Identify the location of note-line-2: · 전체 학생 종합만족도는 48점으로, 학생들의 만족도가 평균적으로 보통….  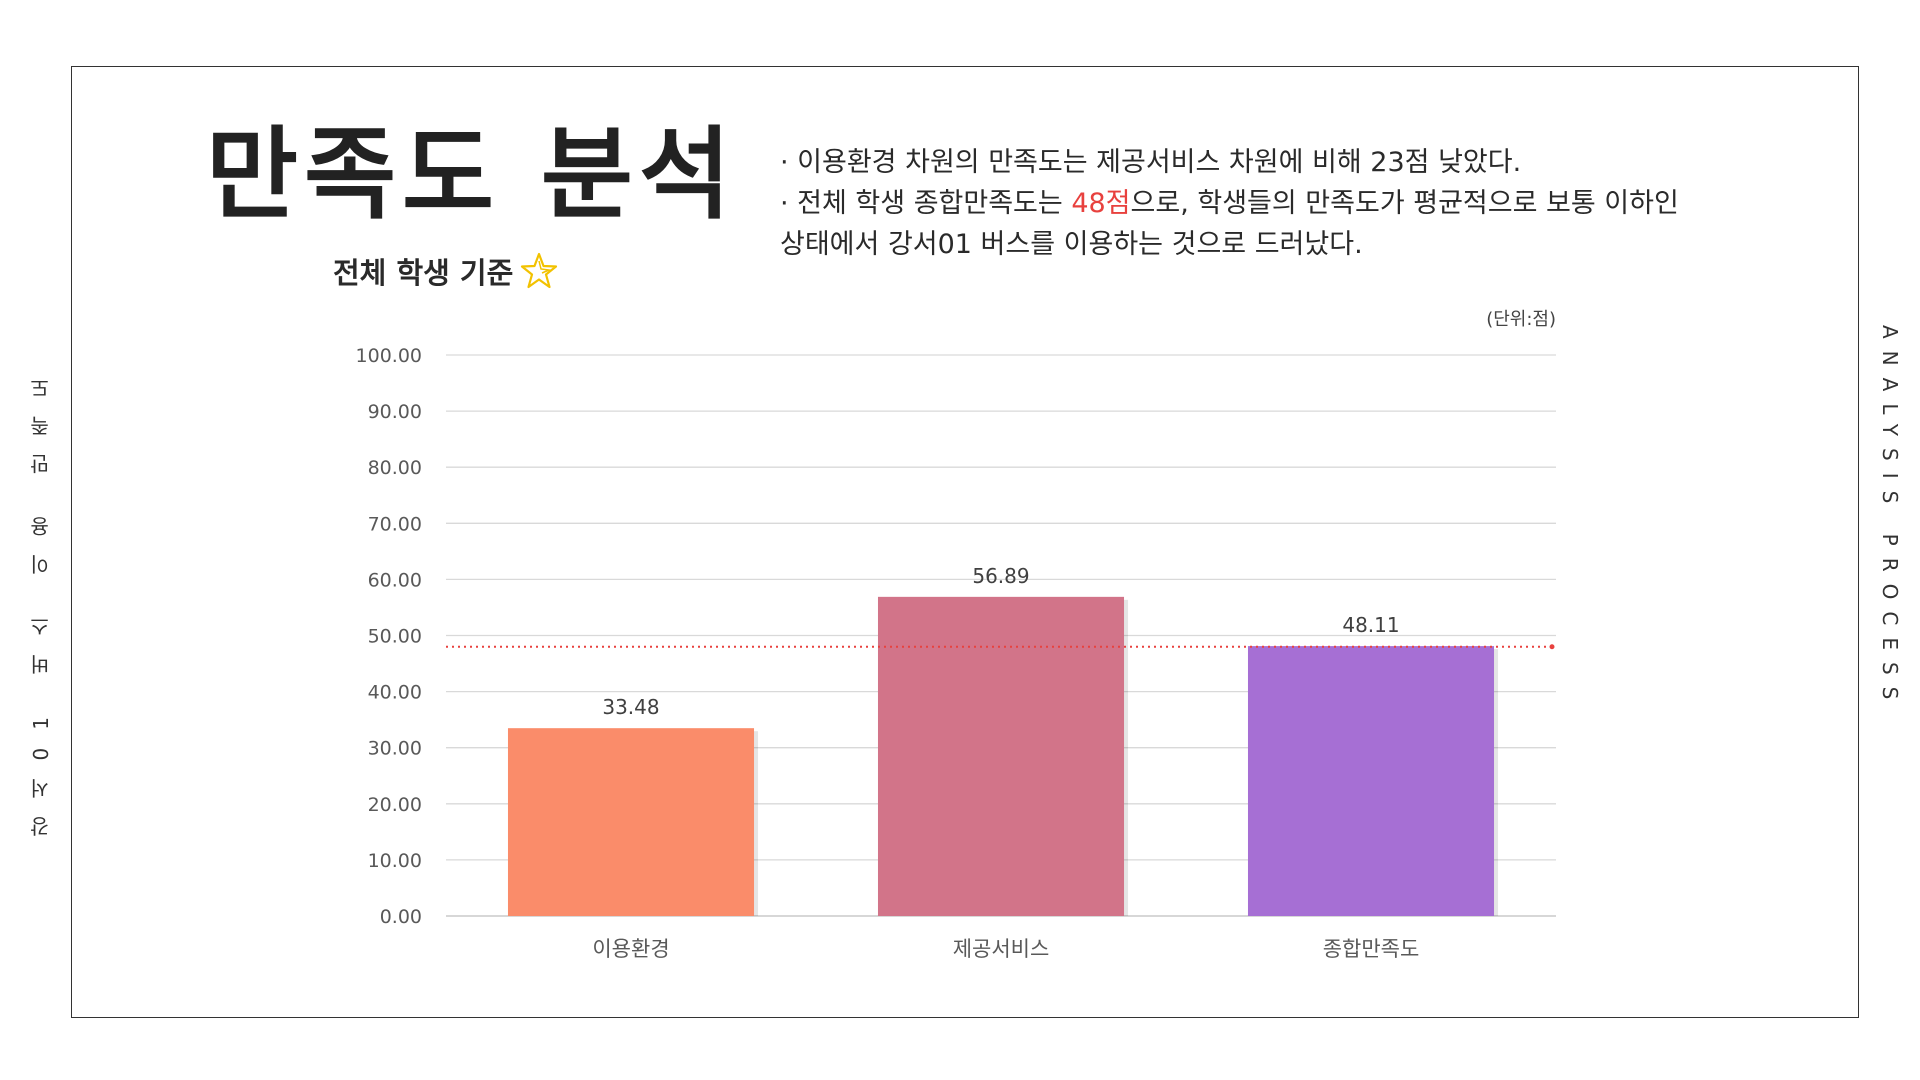
(1229, 203).